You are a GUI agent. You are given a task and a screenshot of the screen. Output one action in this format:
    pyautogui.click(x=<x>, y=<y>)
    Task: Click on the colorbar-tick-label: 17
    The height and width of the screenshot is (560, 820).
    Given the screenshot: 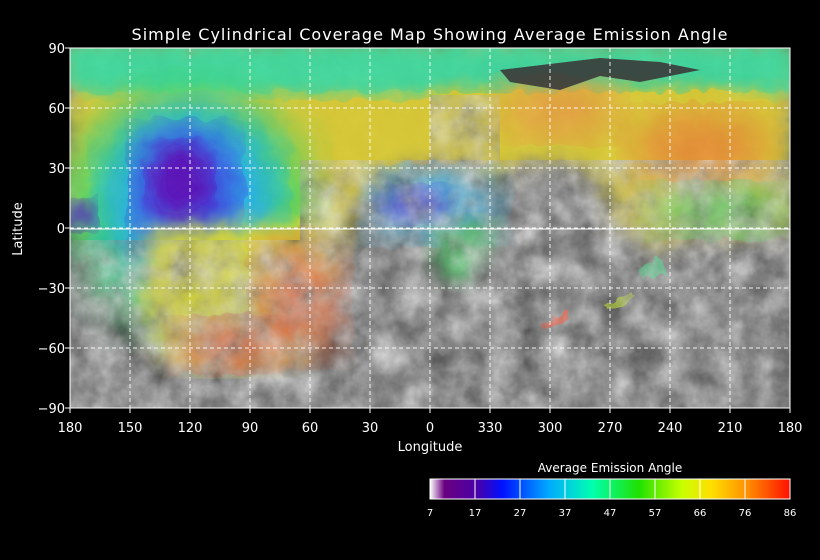 What is the action you would take?
    pyautogui.click(x=475, y=513)
    